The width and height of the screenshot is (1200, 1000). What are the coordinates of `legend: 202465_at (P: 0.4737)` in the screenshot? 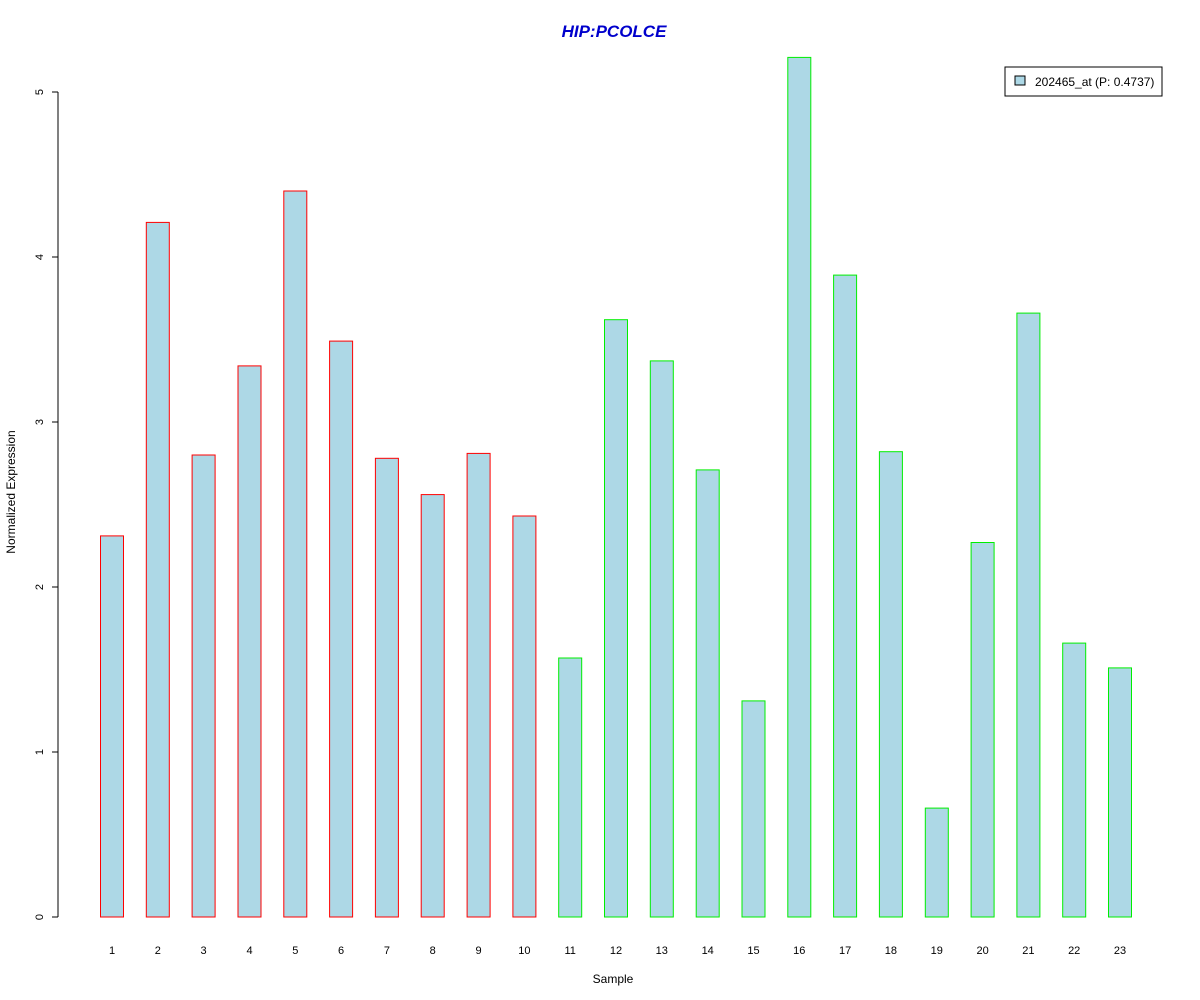 It's located at (1083, 81).